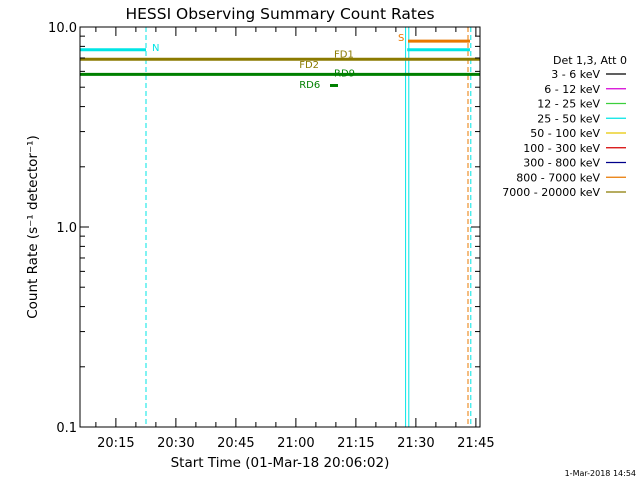 The height and width of the screenshot is (480, 640). Describe the element at coordinates (565, 133) in the screenshot. I see `legend-label: 50 - 100 keV` at that location.